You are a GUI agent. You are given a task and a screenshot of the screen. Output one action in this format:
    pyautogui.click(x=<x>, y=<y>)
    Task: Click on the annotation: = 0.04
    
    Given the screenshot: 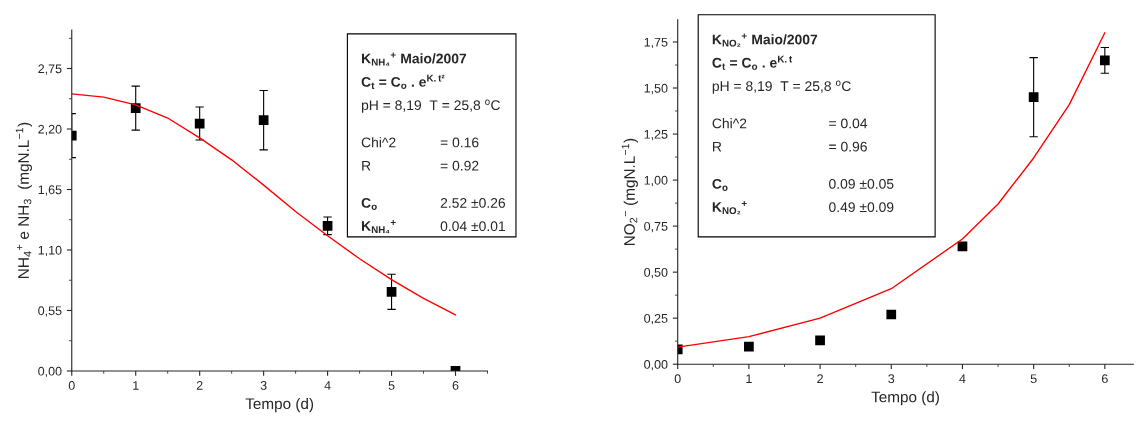 What is the action you would take?
    pyautogui.click(x=848, y=123)
    